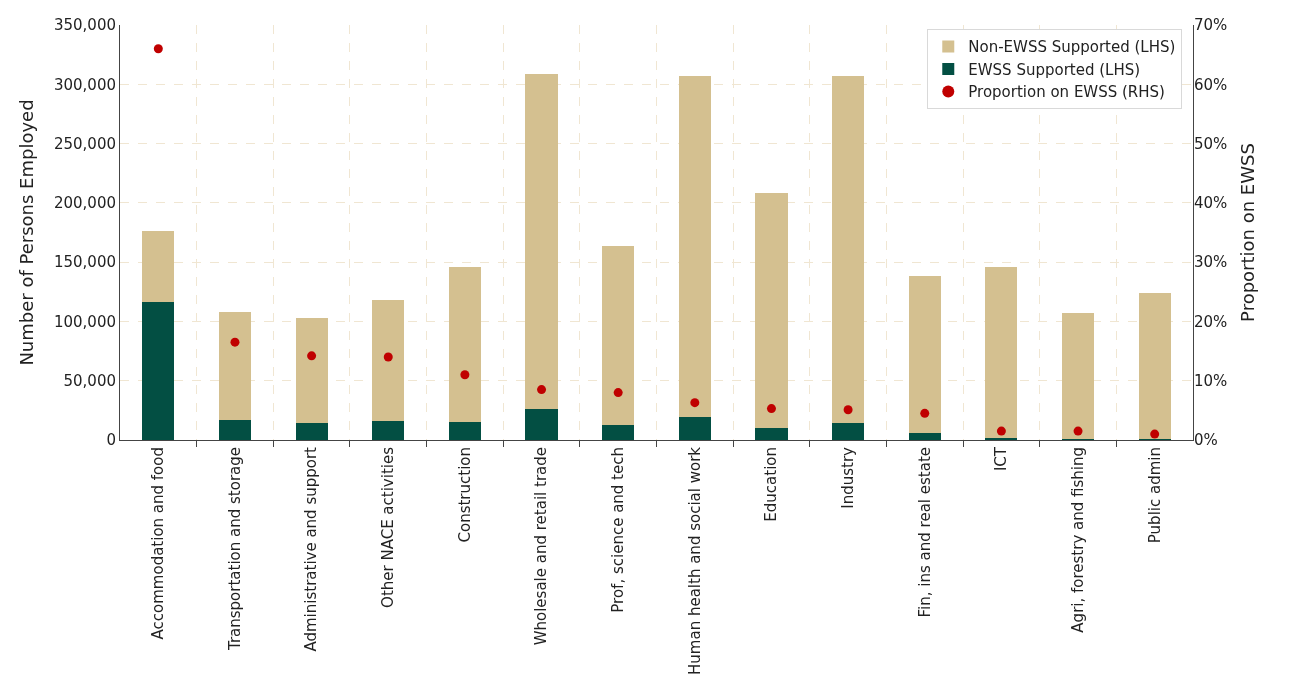 This screenshot has height=685, width=1308. What do you see at coordinates (694, 560) in the screenshot?
I see `x-tick-label: Human health and social work` at bounding box center [694, 560].